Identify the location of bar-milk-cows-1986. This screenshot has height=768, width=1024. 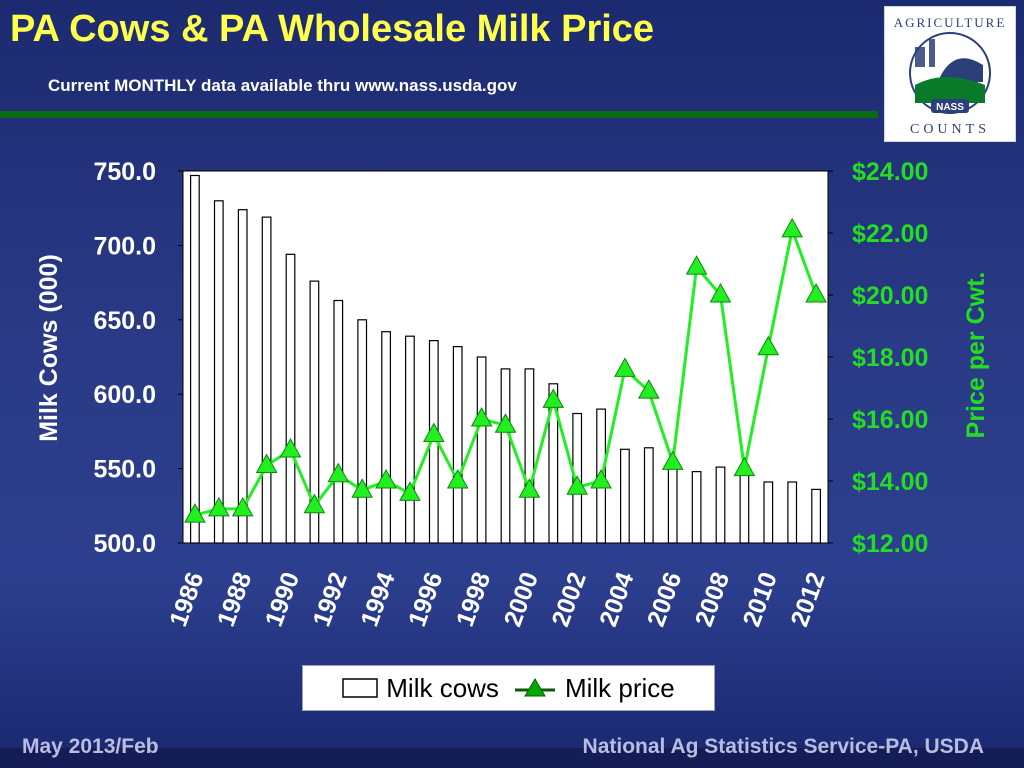
(195, 359).